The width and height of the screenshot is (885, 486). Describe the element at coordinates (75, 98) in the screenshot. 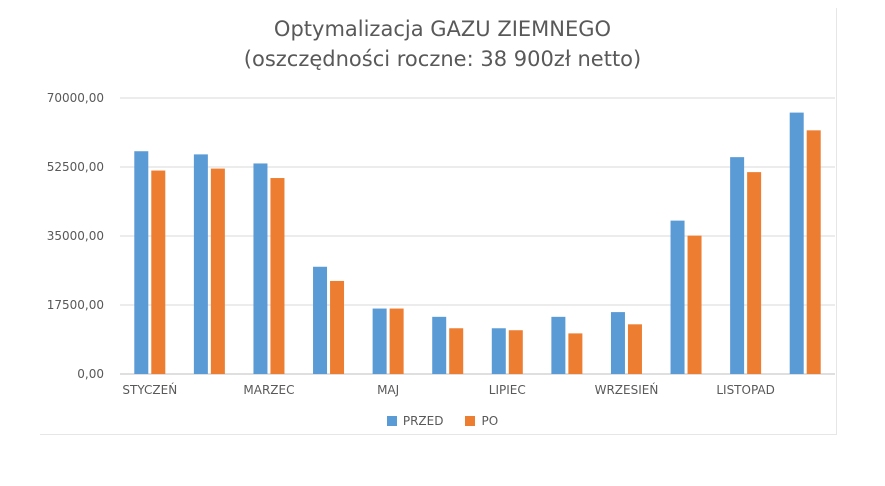

I see `y-tick-label: 70000,00` at that location.